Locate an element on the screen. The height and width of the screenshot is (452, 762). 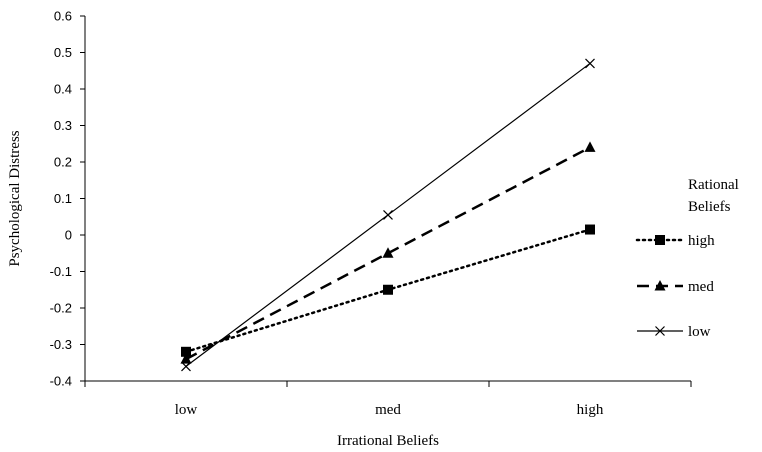
y-tick-label: -0.1 is located at coordinates (61, 271).